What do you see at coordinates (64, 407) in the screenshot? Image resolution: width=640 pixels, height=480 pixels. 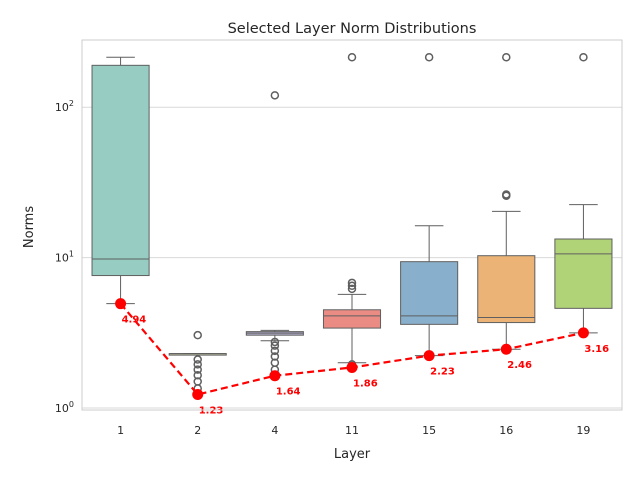 I see `y-tick-label: 10⁰` at bounding box center [64, 407].